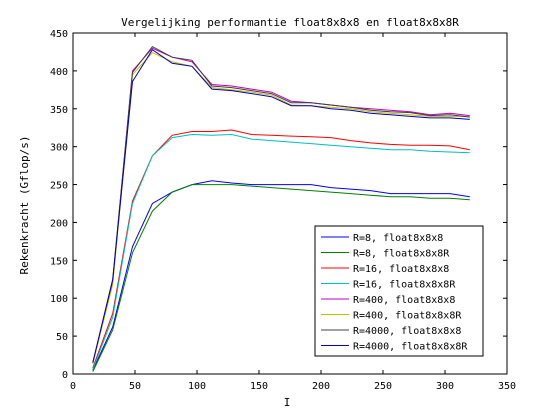 Image resolution: width=560 pixels, height=420 pixels. What do you see at coordinates (62, 337) in the screenshot?
I see `y-tick-label: 50` at bounding box center [62, 337].